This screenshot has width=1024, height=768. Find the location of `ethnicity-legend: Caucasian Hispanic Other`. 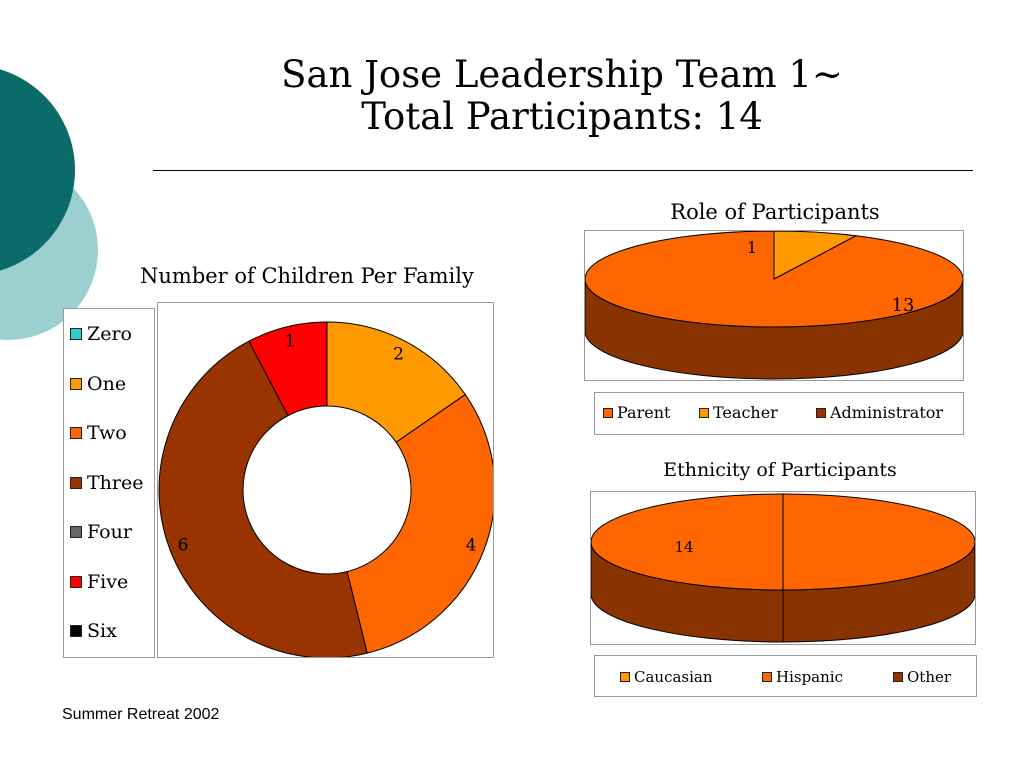

ethnicity-legend: Caucasian Hispanic Other is located at coordinates (785, 676).